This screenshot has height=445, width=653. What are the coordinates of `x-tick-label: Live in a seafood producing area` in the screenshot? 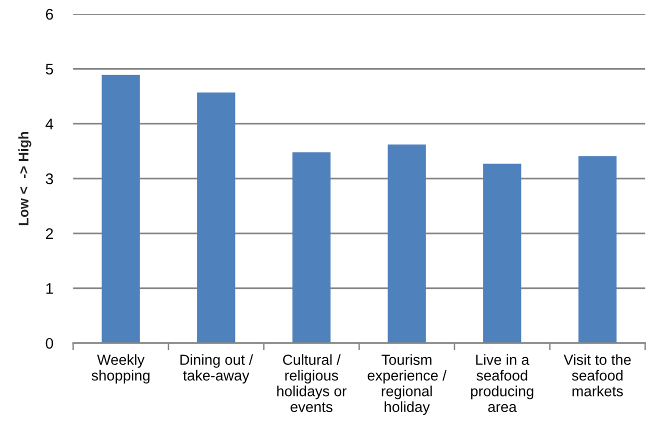 It's located at (502, 383).